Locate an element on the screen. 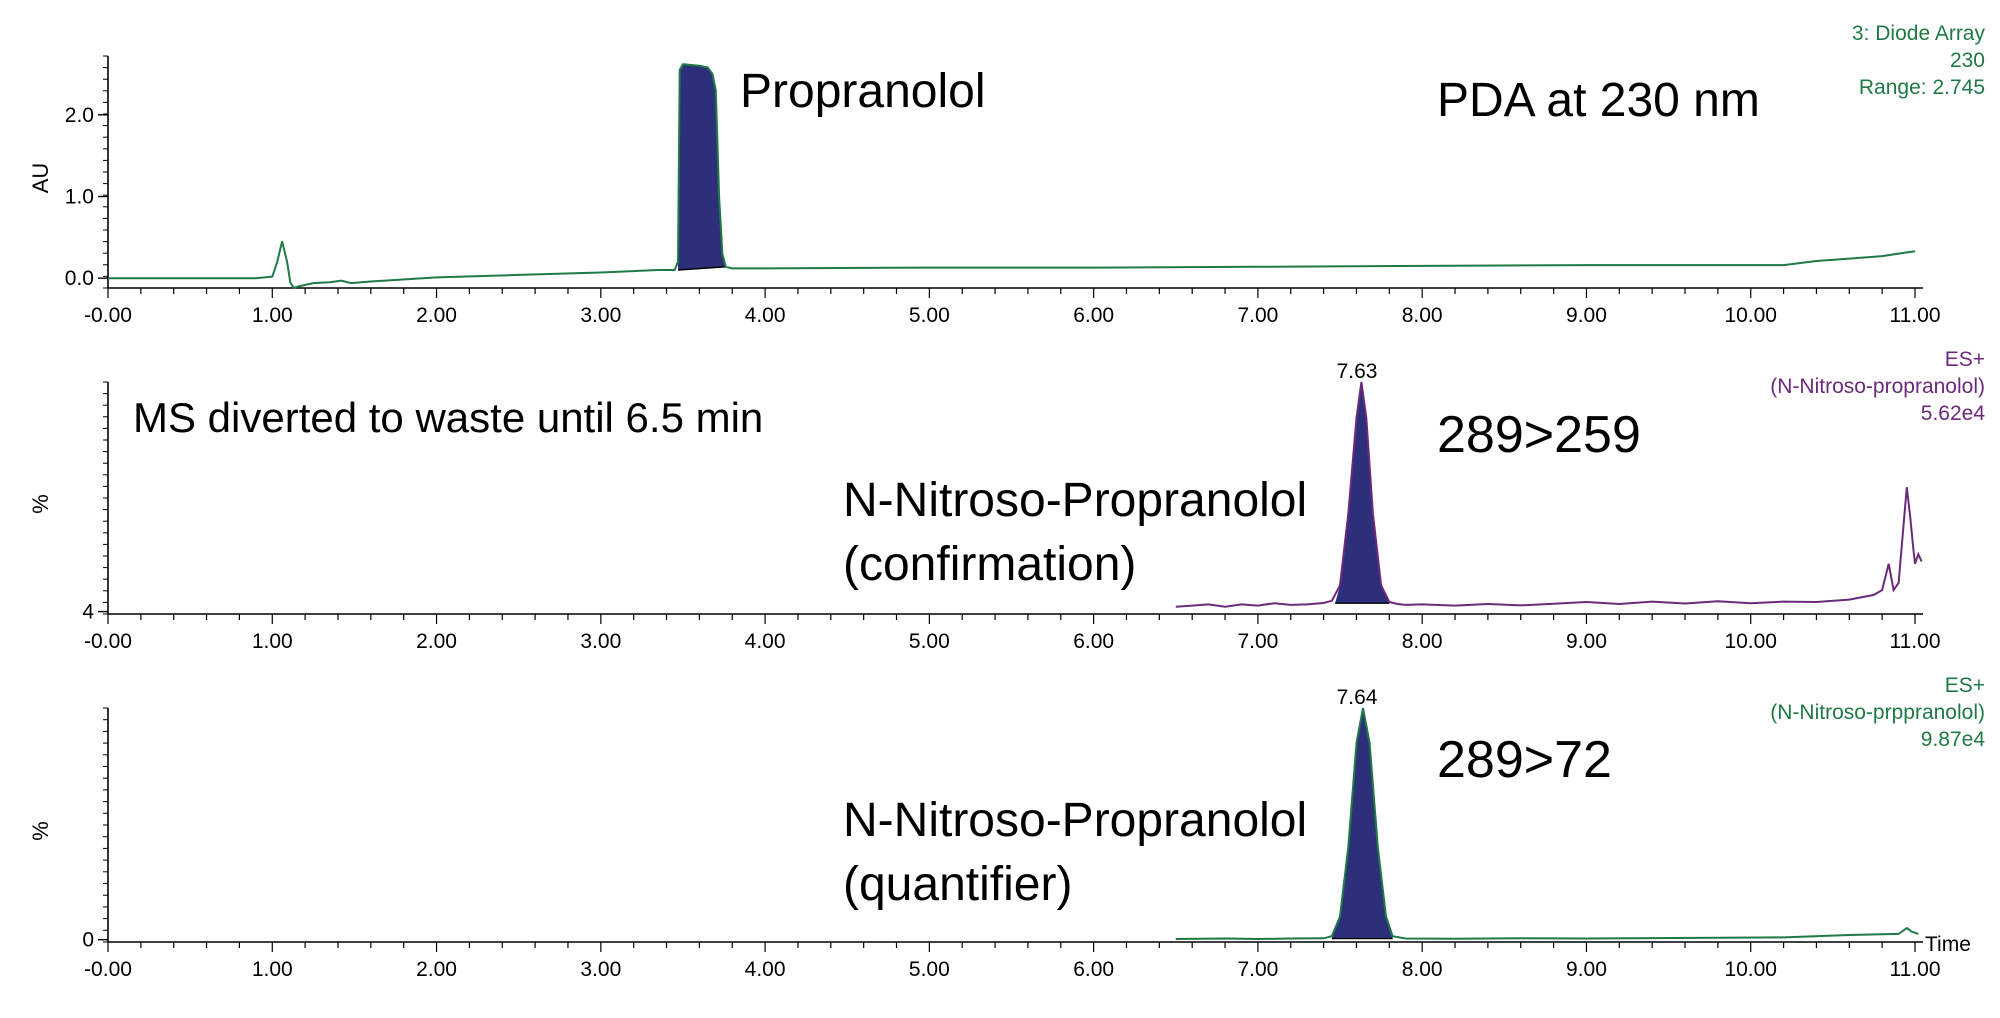 The height and width of the screenshot is (1018, 2000). ms-confirm-compound-name: N-Nitroso-Propranolol is located at coordinates (1075, 500).